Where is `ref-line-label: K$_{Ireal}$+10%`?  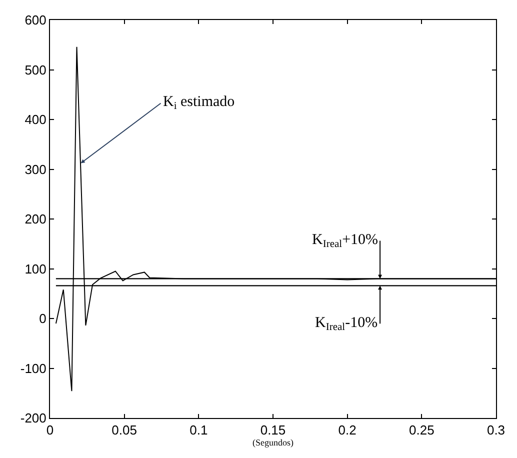 ref-line-label: K$_{Ireal}$+10% is located at coordinates (345, 241).